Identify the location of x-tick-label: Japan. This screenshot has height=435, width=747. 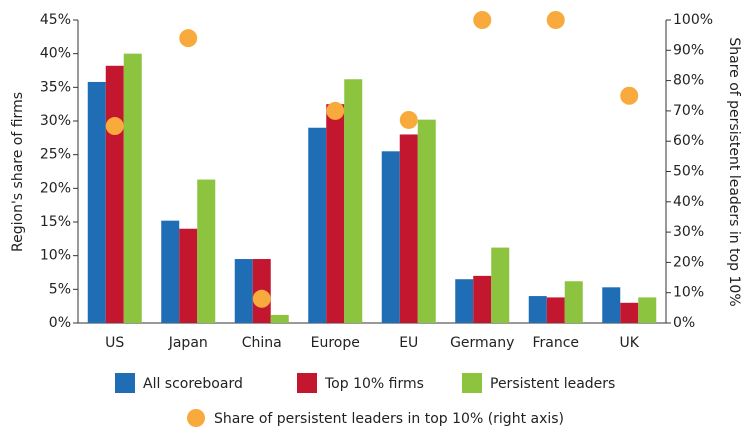
(188, 343).